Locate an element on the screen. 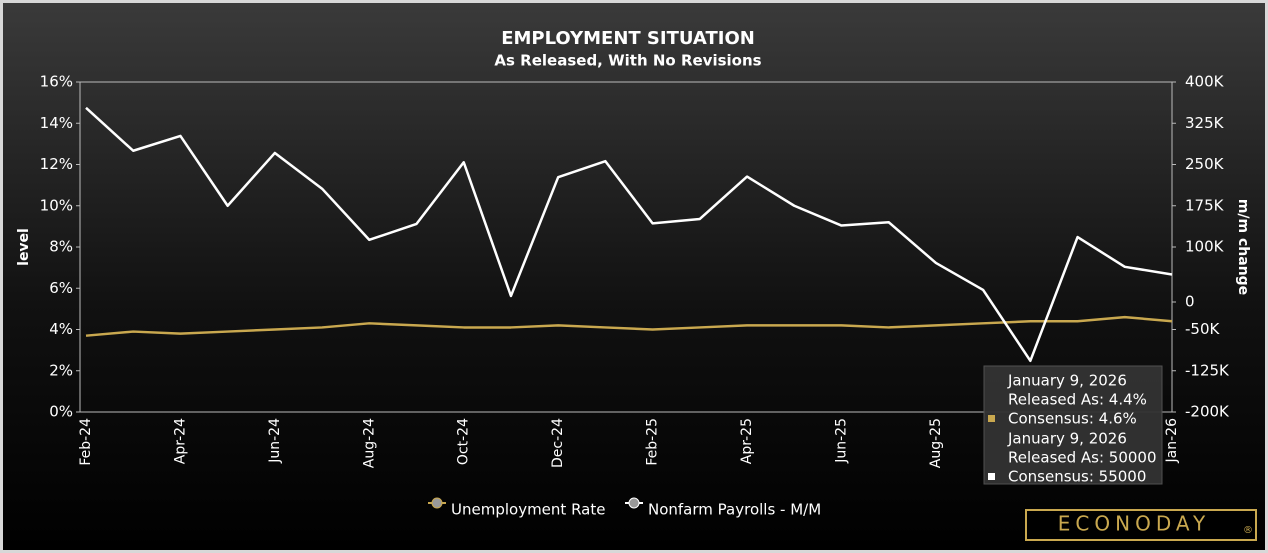  logo-box is located at coordinates (1141, 525).